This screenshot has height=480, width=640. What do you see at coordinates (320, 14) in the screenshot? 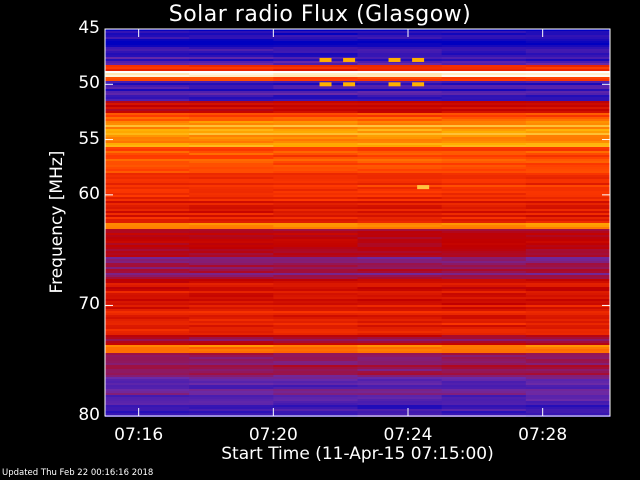
I see `chart-title: Solar radio Flux (Glasgow)` at bounding box center [320, 14].